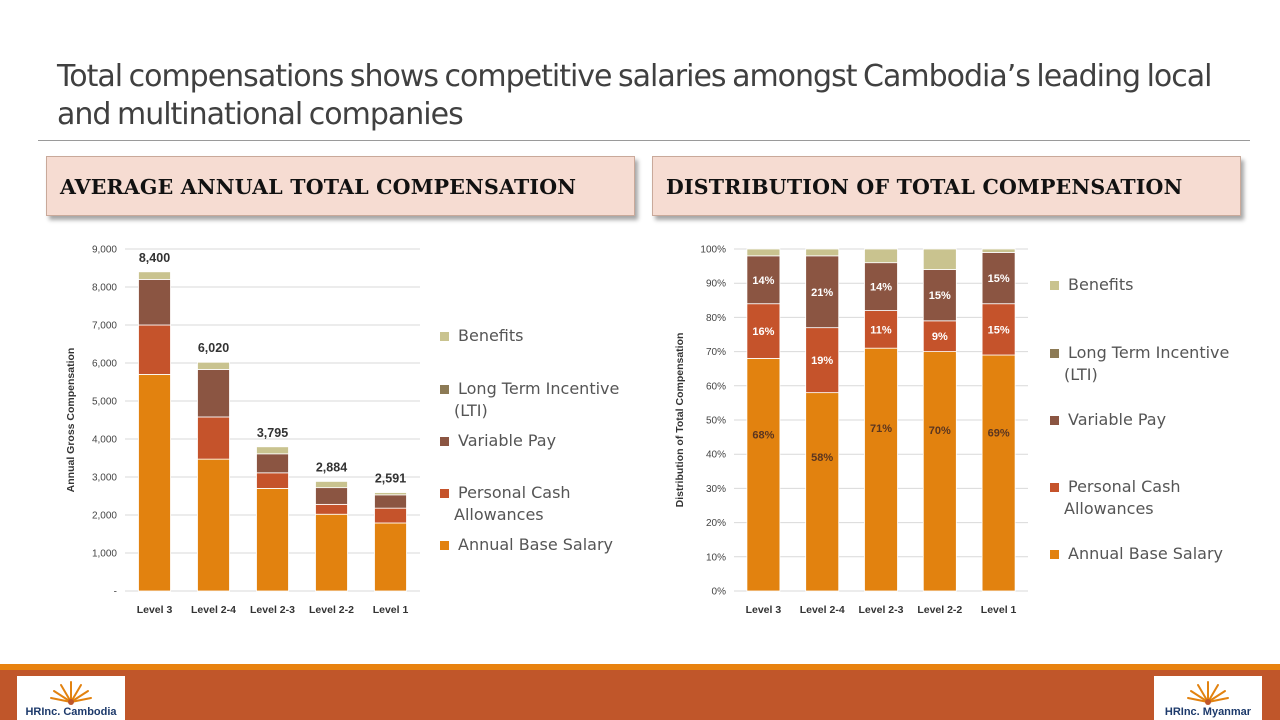 The width and height of the screenshot is (1280, 720). I want to click on total-label: 3,795, so click(272, 433).